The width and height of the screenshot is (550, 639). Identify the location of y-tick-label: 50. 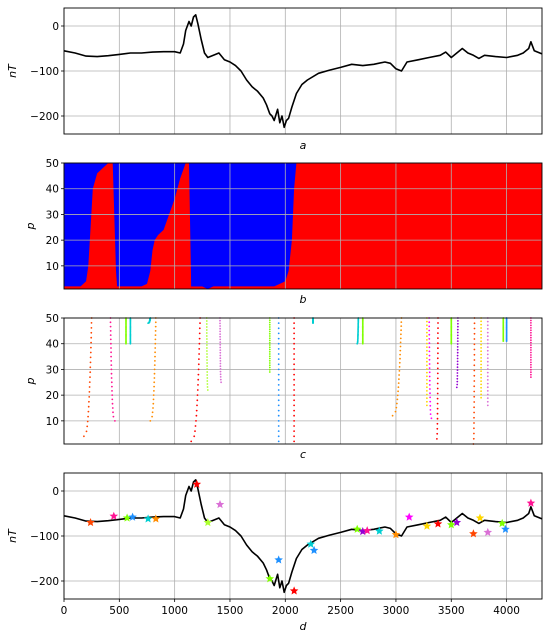
(52, 319).